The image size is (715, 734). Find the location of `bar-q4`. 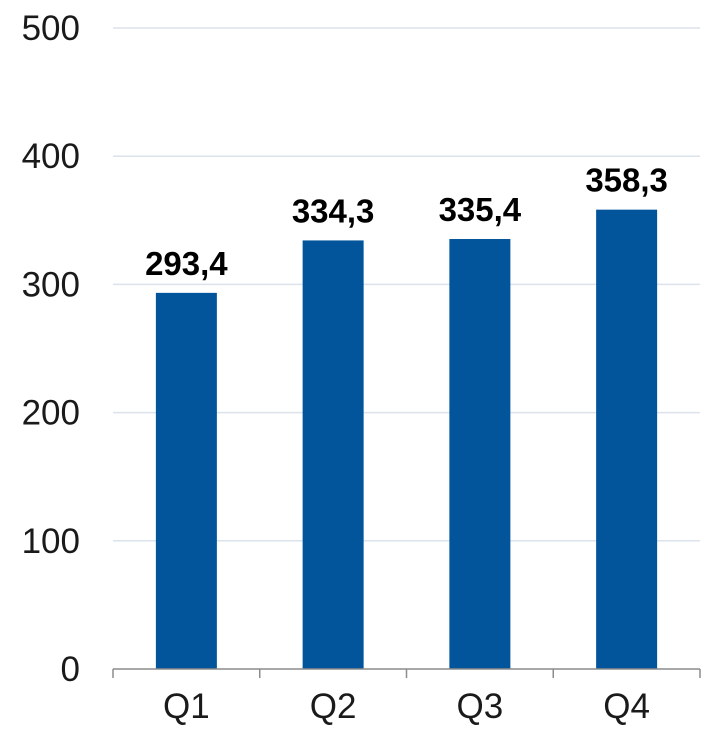

bar-q4 is located at coordinates (627, 439).